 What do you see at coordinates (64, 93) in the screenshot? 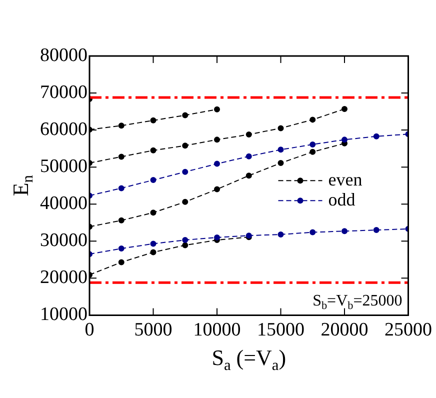
I see `y-tick-label: 70000` at bounding box center [64, 93].